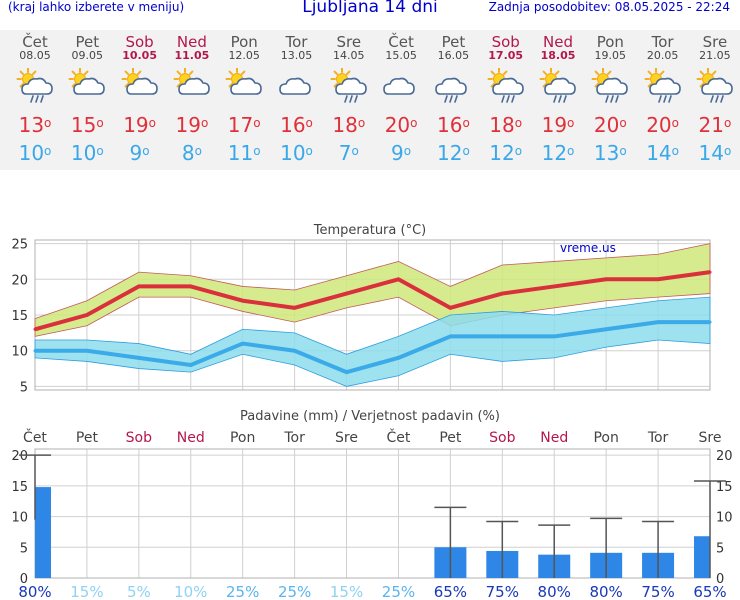  What do you see at coordinates (139, 438) in the screenshot?
I see `day-label: Sob` at bounding box center [139, 438].